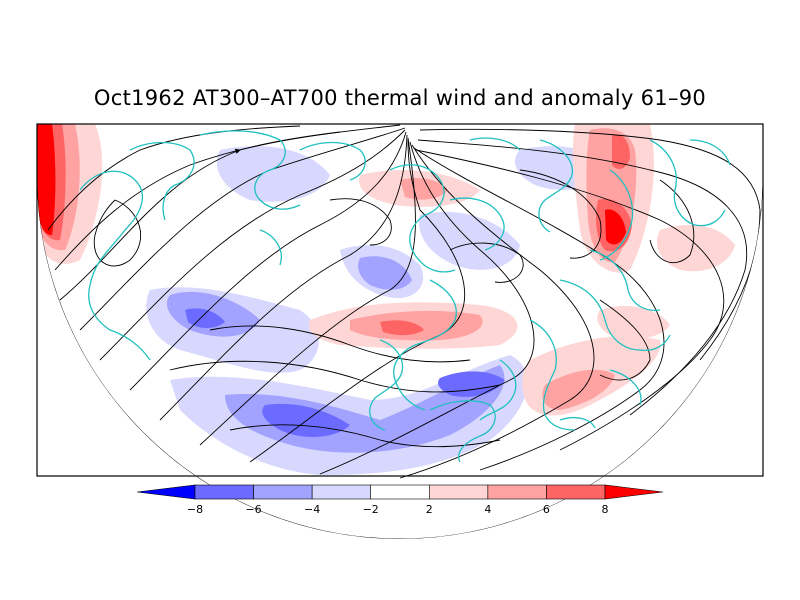 This screenshot has height=600, width=800. What do you see at coordinates (605, 509) in the screenshot?
I see `colorbar-tick-label: 8` at bounding box center [605, 509].